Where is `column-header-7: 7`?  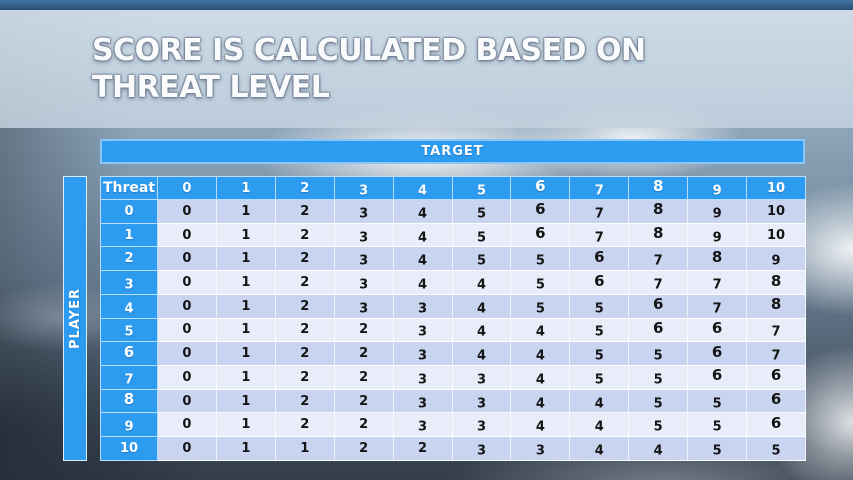 column-header-7: 7 is located at coordinates (599, 188).